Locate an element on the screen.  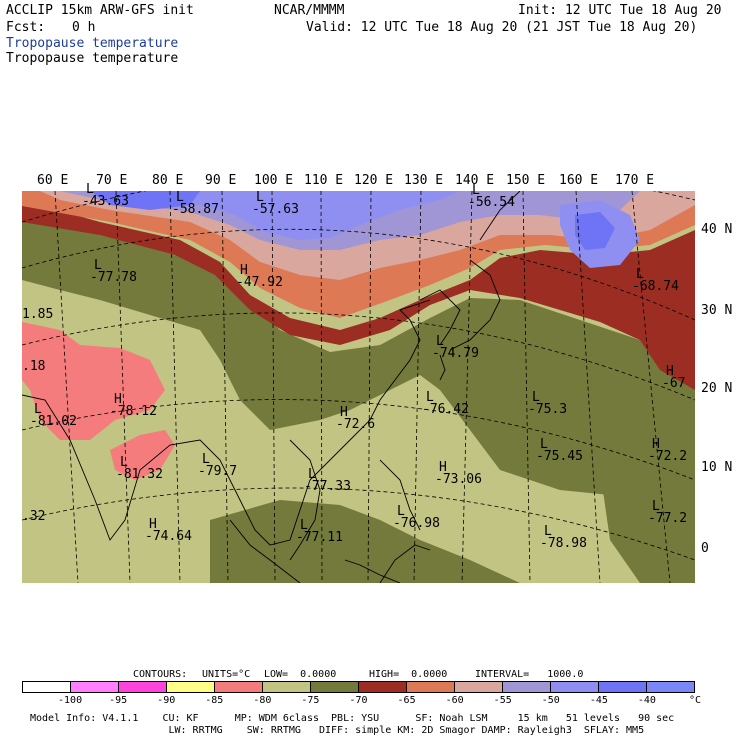
color-bar-label: -70 is located at coordinates (358, 700).